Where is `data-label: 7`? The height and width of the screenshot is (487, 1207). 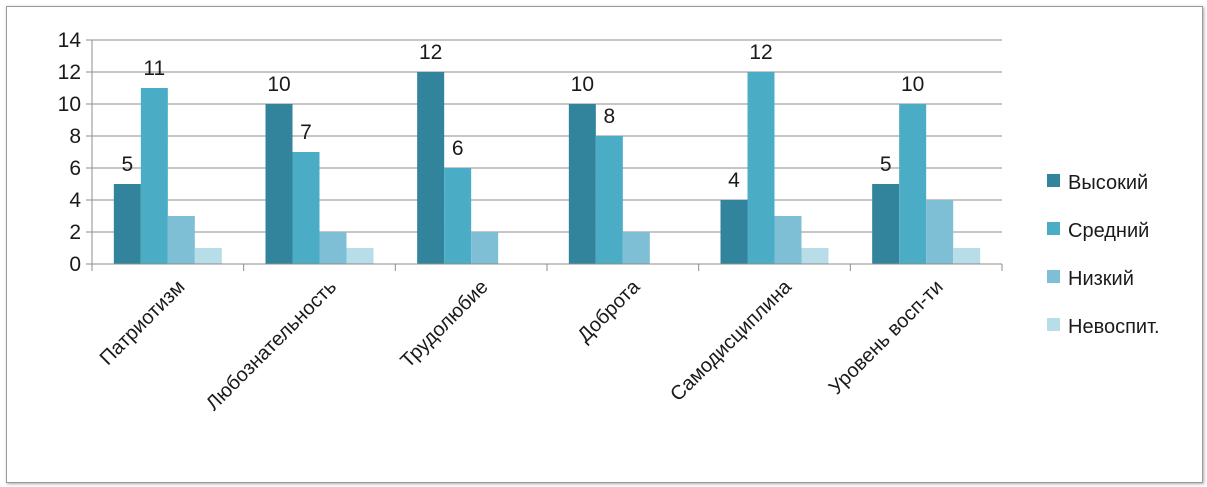 data-label: 7 is located at coordinates (306, 132).